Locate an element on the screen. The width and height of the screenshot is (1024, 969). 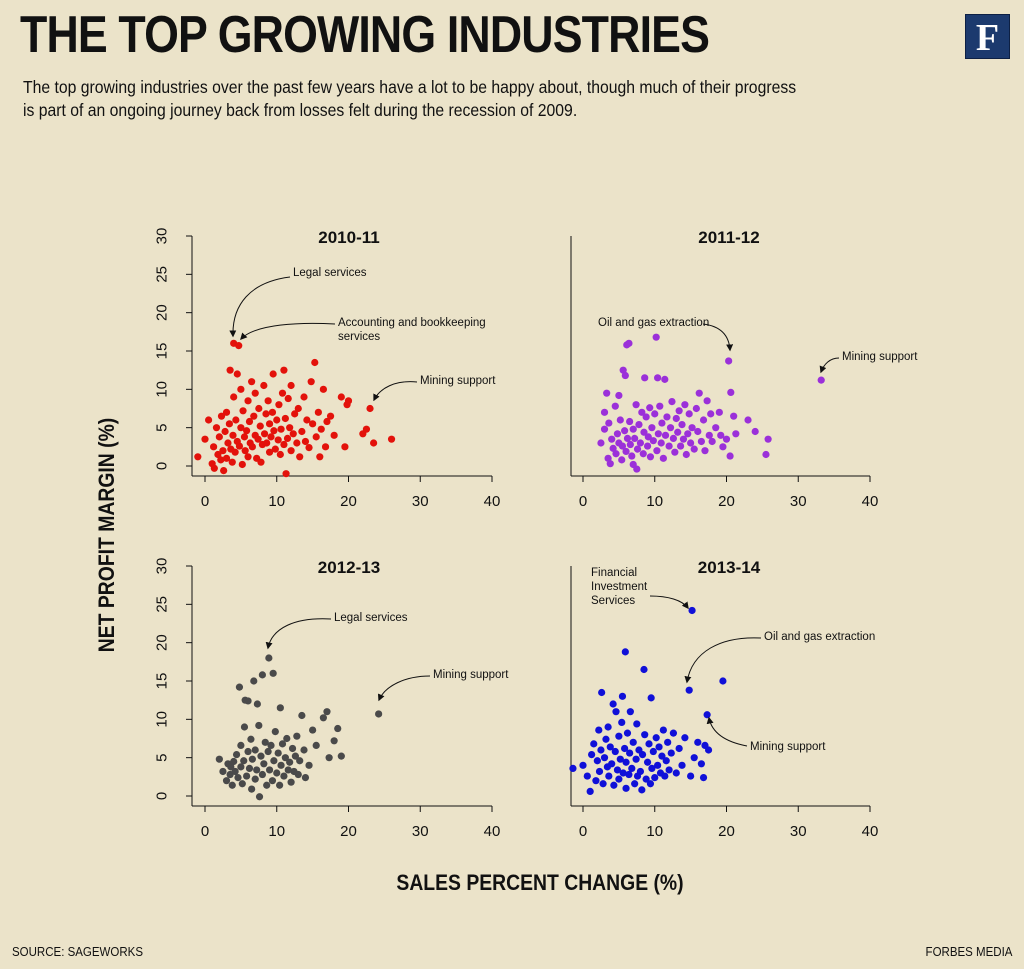
annotation-line: services is located at coordinates (359, 337).